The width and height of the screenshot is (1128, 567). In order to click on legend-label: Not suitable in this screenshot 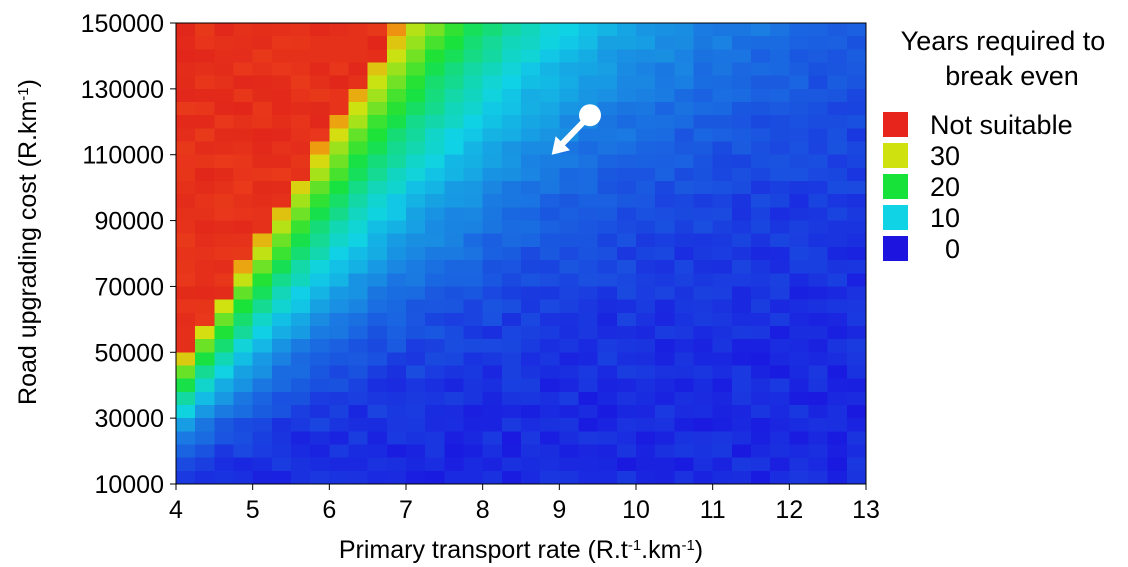, I will do `click(1001, 125)`.